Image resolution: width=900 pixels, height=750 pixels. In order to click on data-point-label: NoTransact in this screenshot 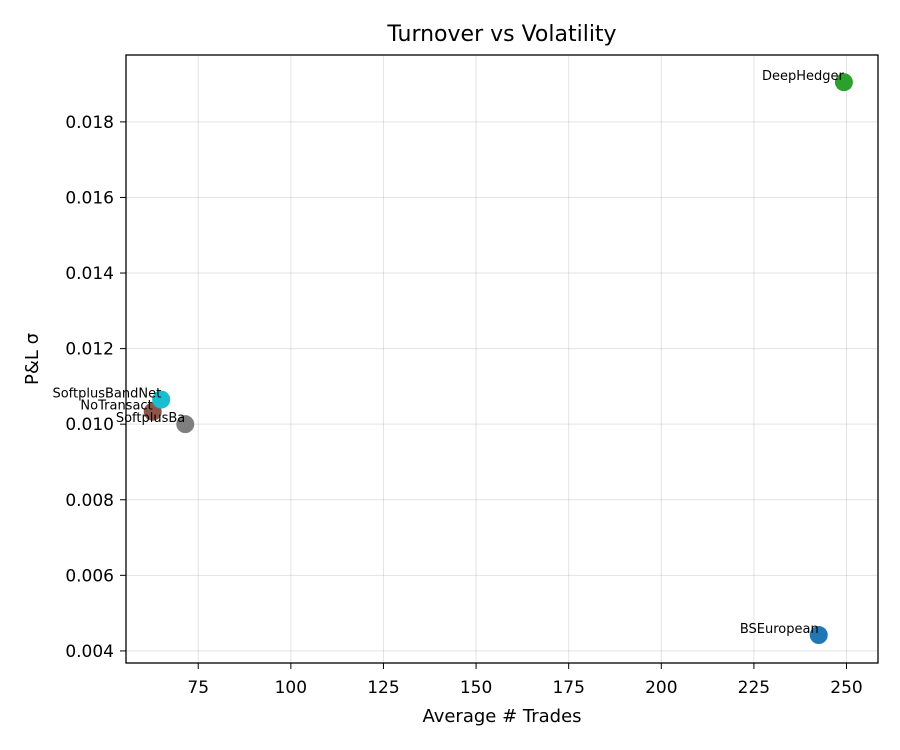, I will do `click(116, 406)`.